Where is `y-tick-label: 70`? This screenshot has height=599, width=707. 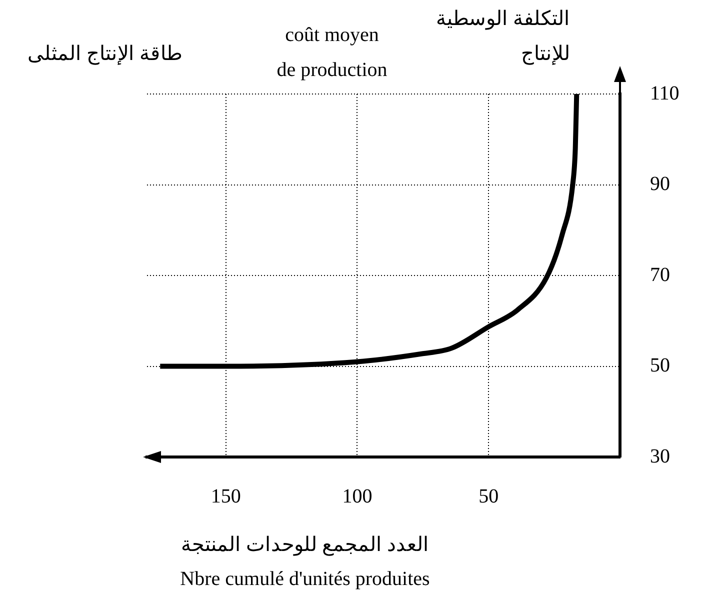
y-tick-label: 70 is located at coordinates (660, 275).